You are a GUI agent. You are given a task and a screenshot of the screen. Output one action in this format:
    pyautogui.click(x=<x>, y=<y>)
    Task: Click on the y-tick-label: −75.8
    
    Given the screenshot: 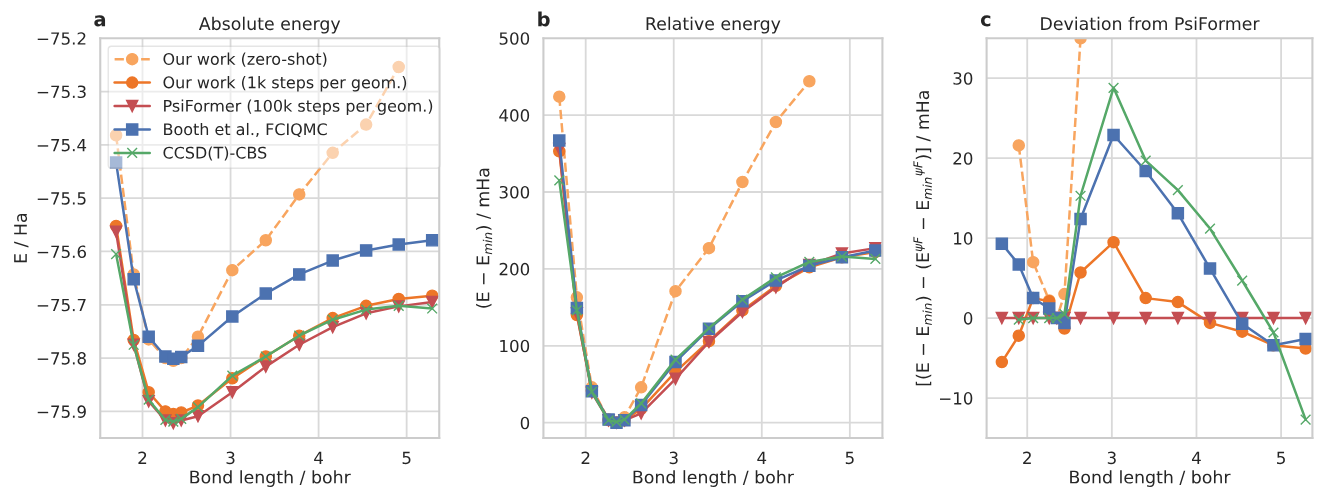 What is the action you would take?
    pyautogui.click(x=61, y=358)
    